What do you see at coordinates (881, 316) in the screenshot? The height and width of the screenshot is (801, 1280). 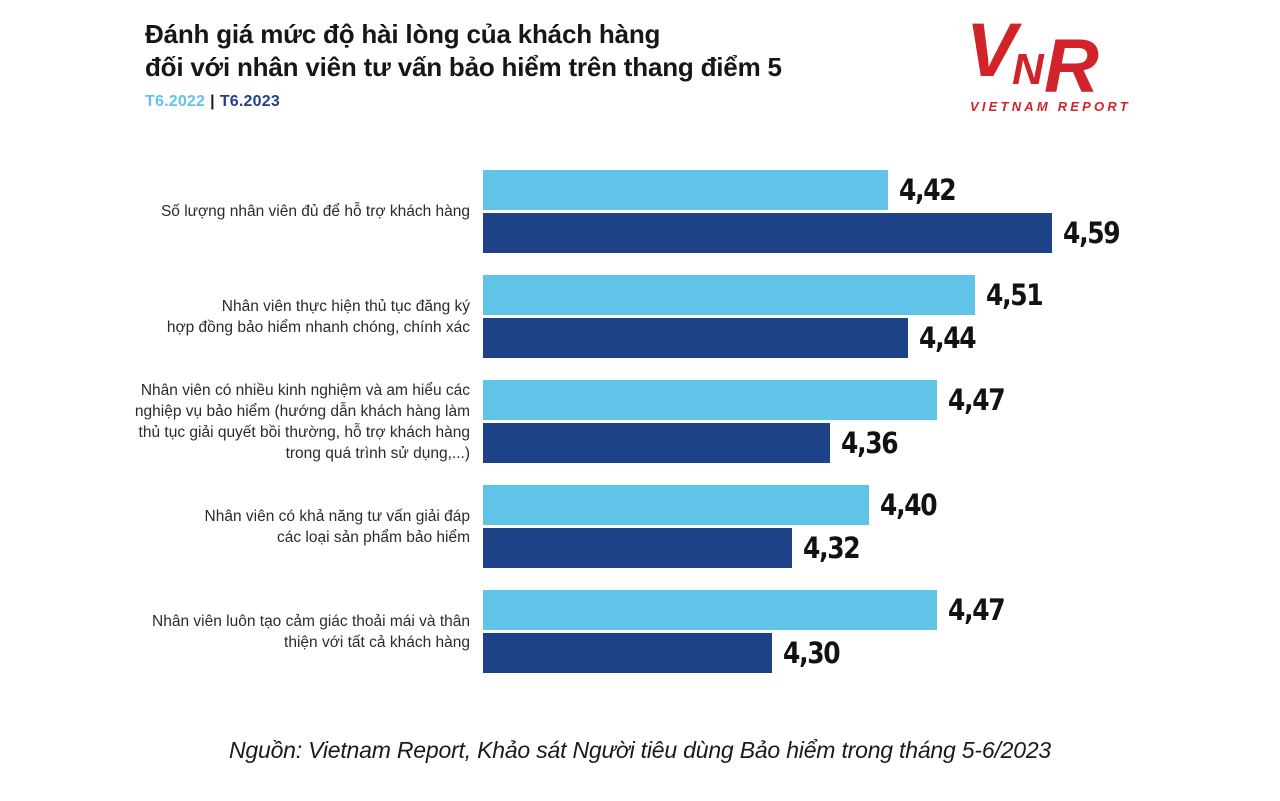 I see `bar-group: 4,51 4,44` at bounding box center [881, 316].